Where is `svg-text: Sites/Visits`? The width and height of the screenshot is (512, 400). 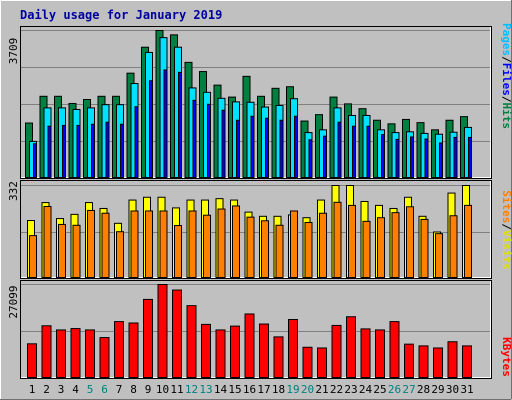 svg-text: Sites/Visits is located at coordinates (506, 230).